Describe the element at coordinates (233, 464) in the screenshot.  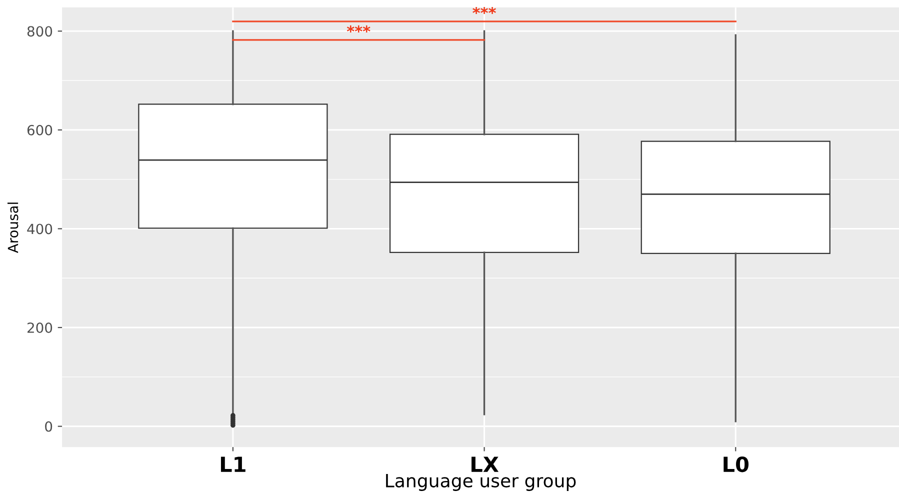
I see `x-tick-label: L1` at that location.